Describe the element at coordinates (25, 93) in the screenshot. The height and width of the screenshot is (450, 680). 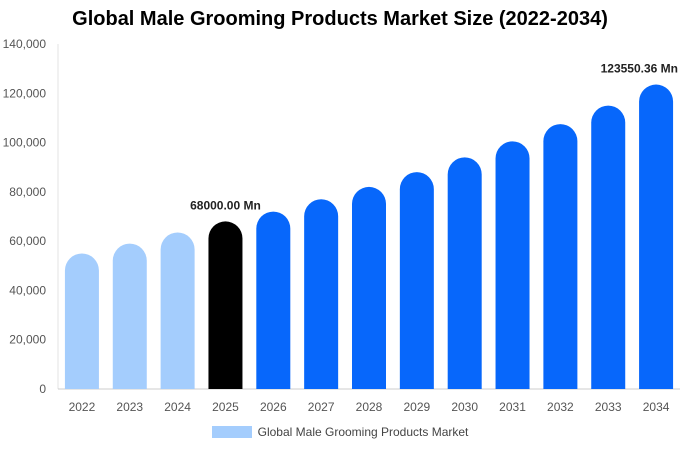
I see `y-tick-label: 120,000` at that location.